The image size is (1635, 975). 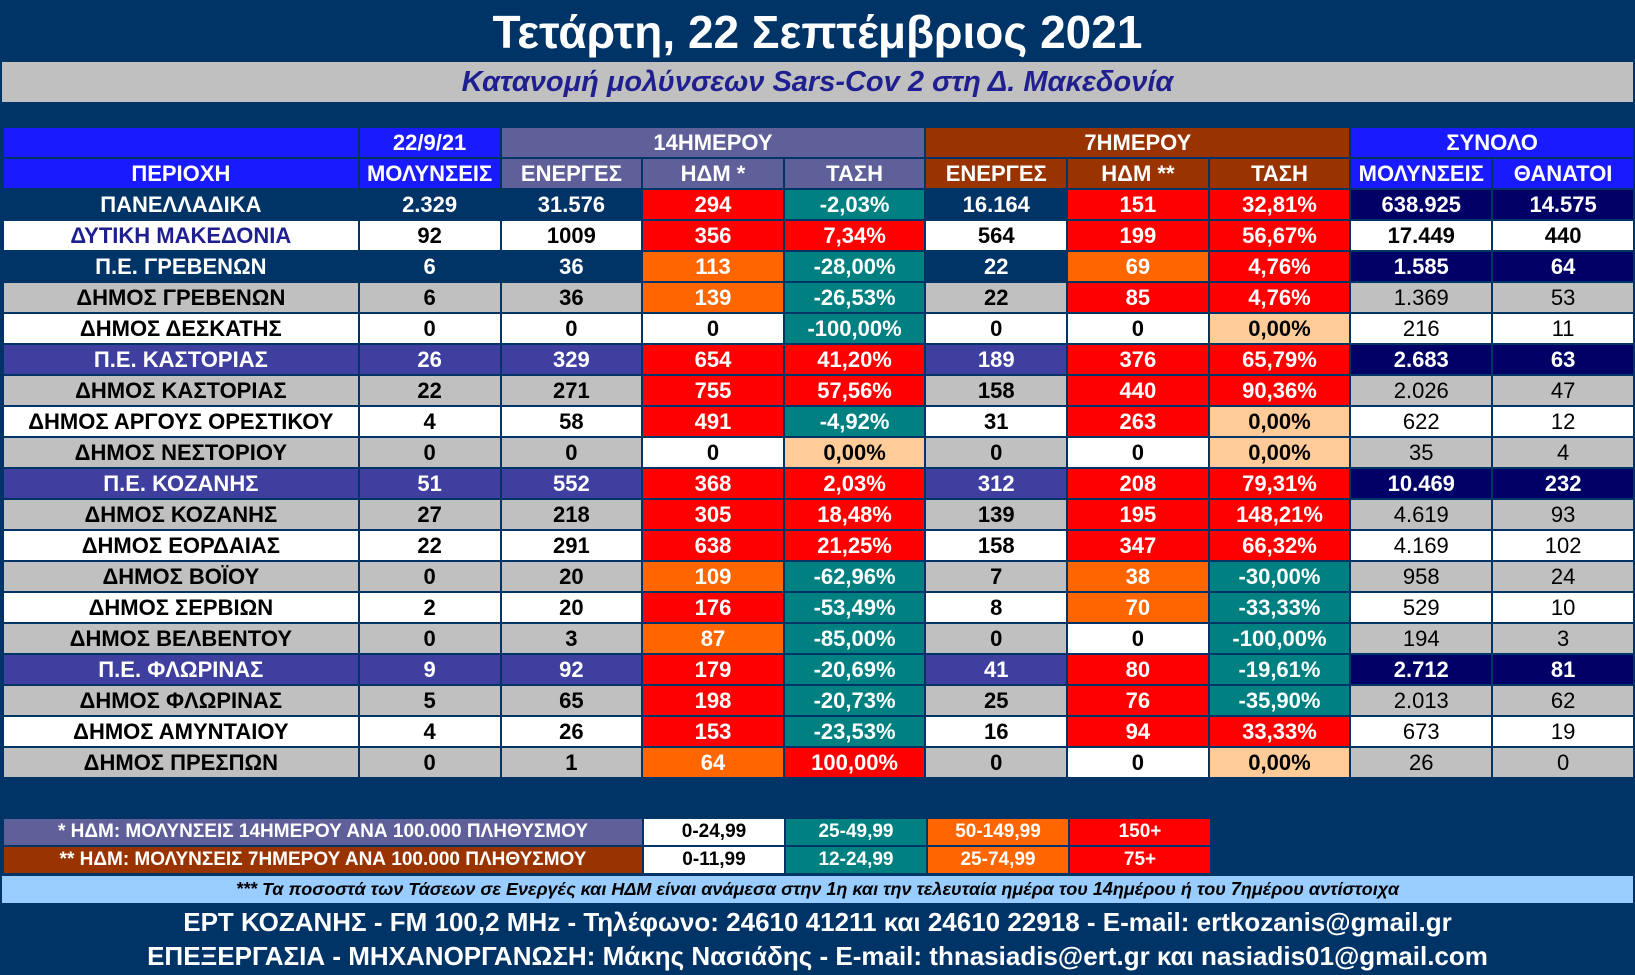 I want to click on total-infections-cell: 194, so click(x=1421, y=638).